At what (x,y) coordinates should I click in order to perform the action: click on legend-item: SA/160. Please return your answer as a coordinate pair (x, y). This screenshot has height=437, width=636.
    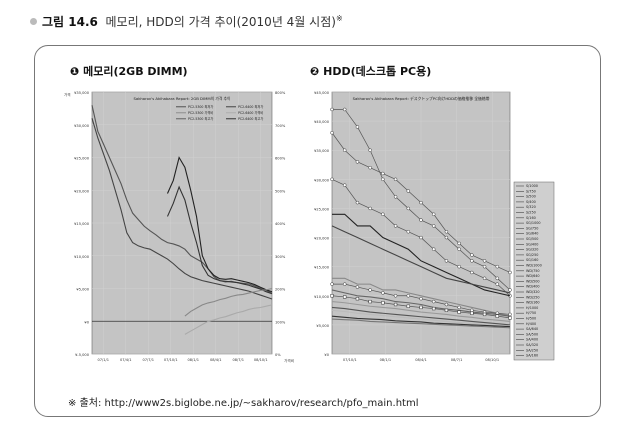
    Looking at the image, I should click on (532, 356).